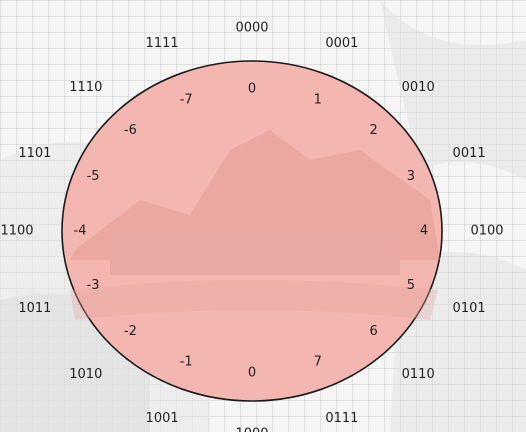 The width and height of the screenshot is (526, 432). Describe the element at coordinates (411, 285) in the screenshot. I see `value-label-pos-5: 5` at that location.